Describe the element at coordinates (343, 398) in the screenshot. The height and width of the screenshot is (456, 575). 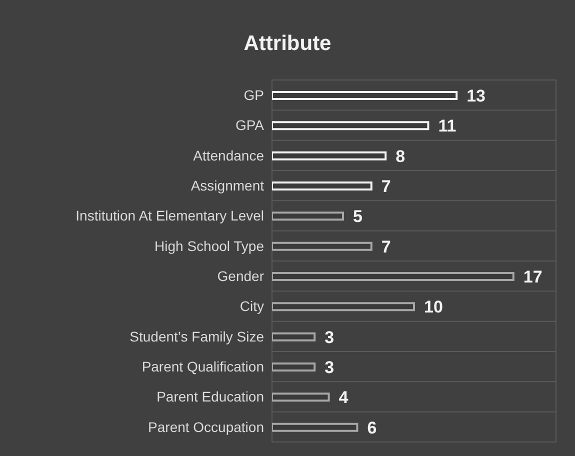
I see `data-label: 4` at that location.